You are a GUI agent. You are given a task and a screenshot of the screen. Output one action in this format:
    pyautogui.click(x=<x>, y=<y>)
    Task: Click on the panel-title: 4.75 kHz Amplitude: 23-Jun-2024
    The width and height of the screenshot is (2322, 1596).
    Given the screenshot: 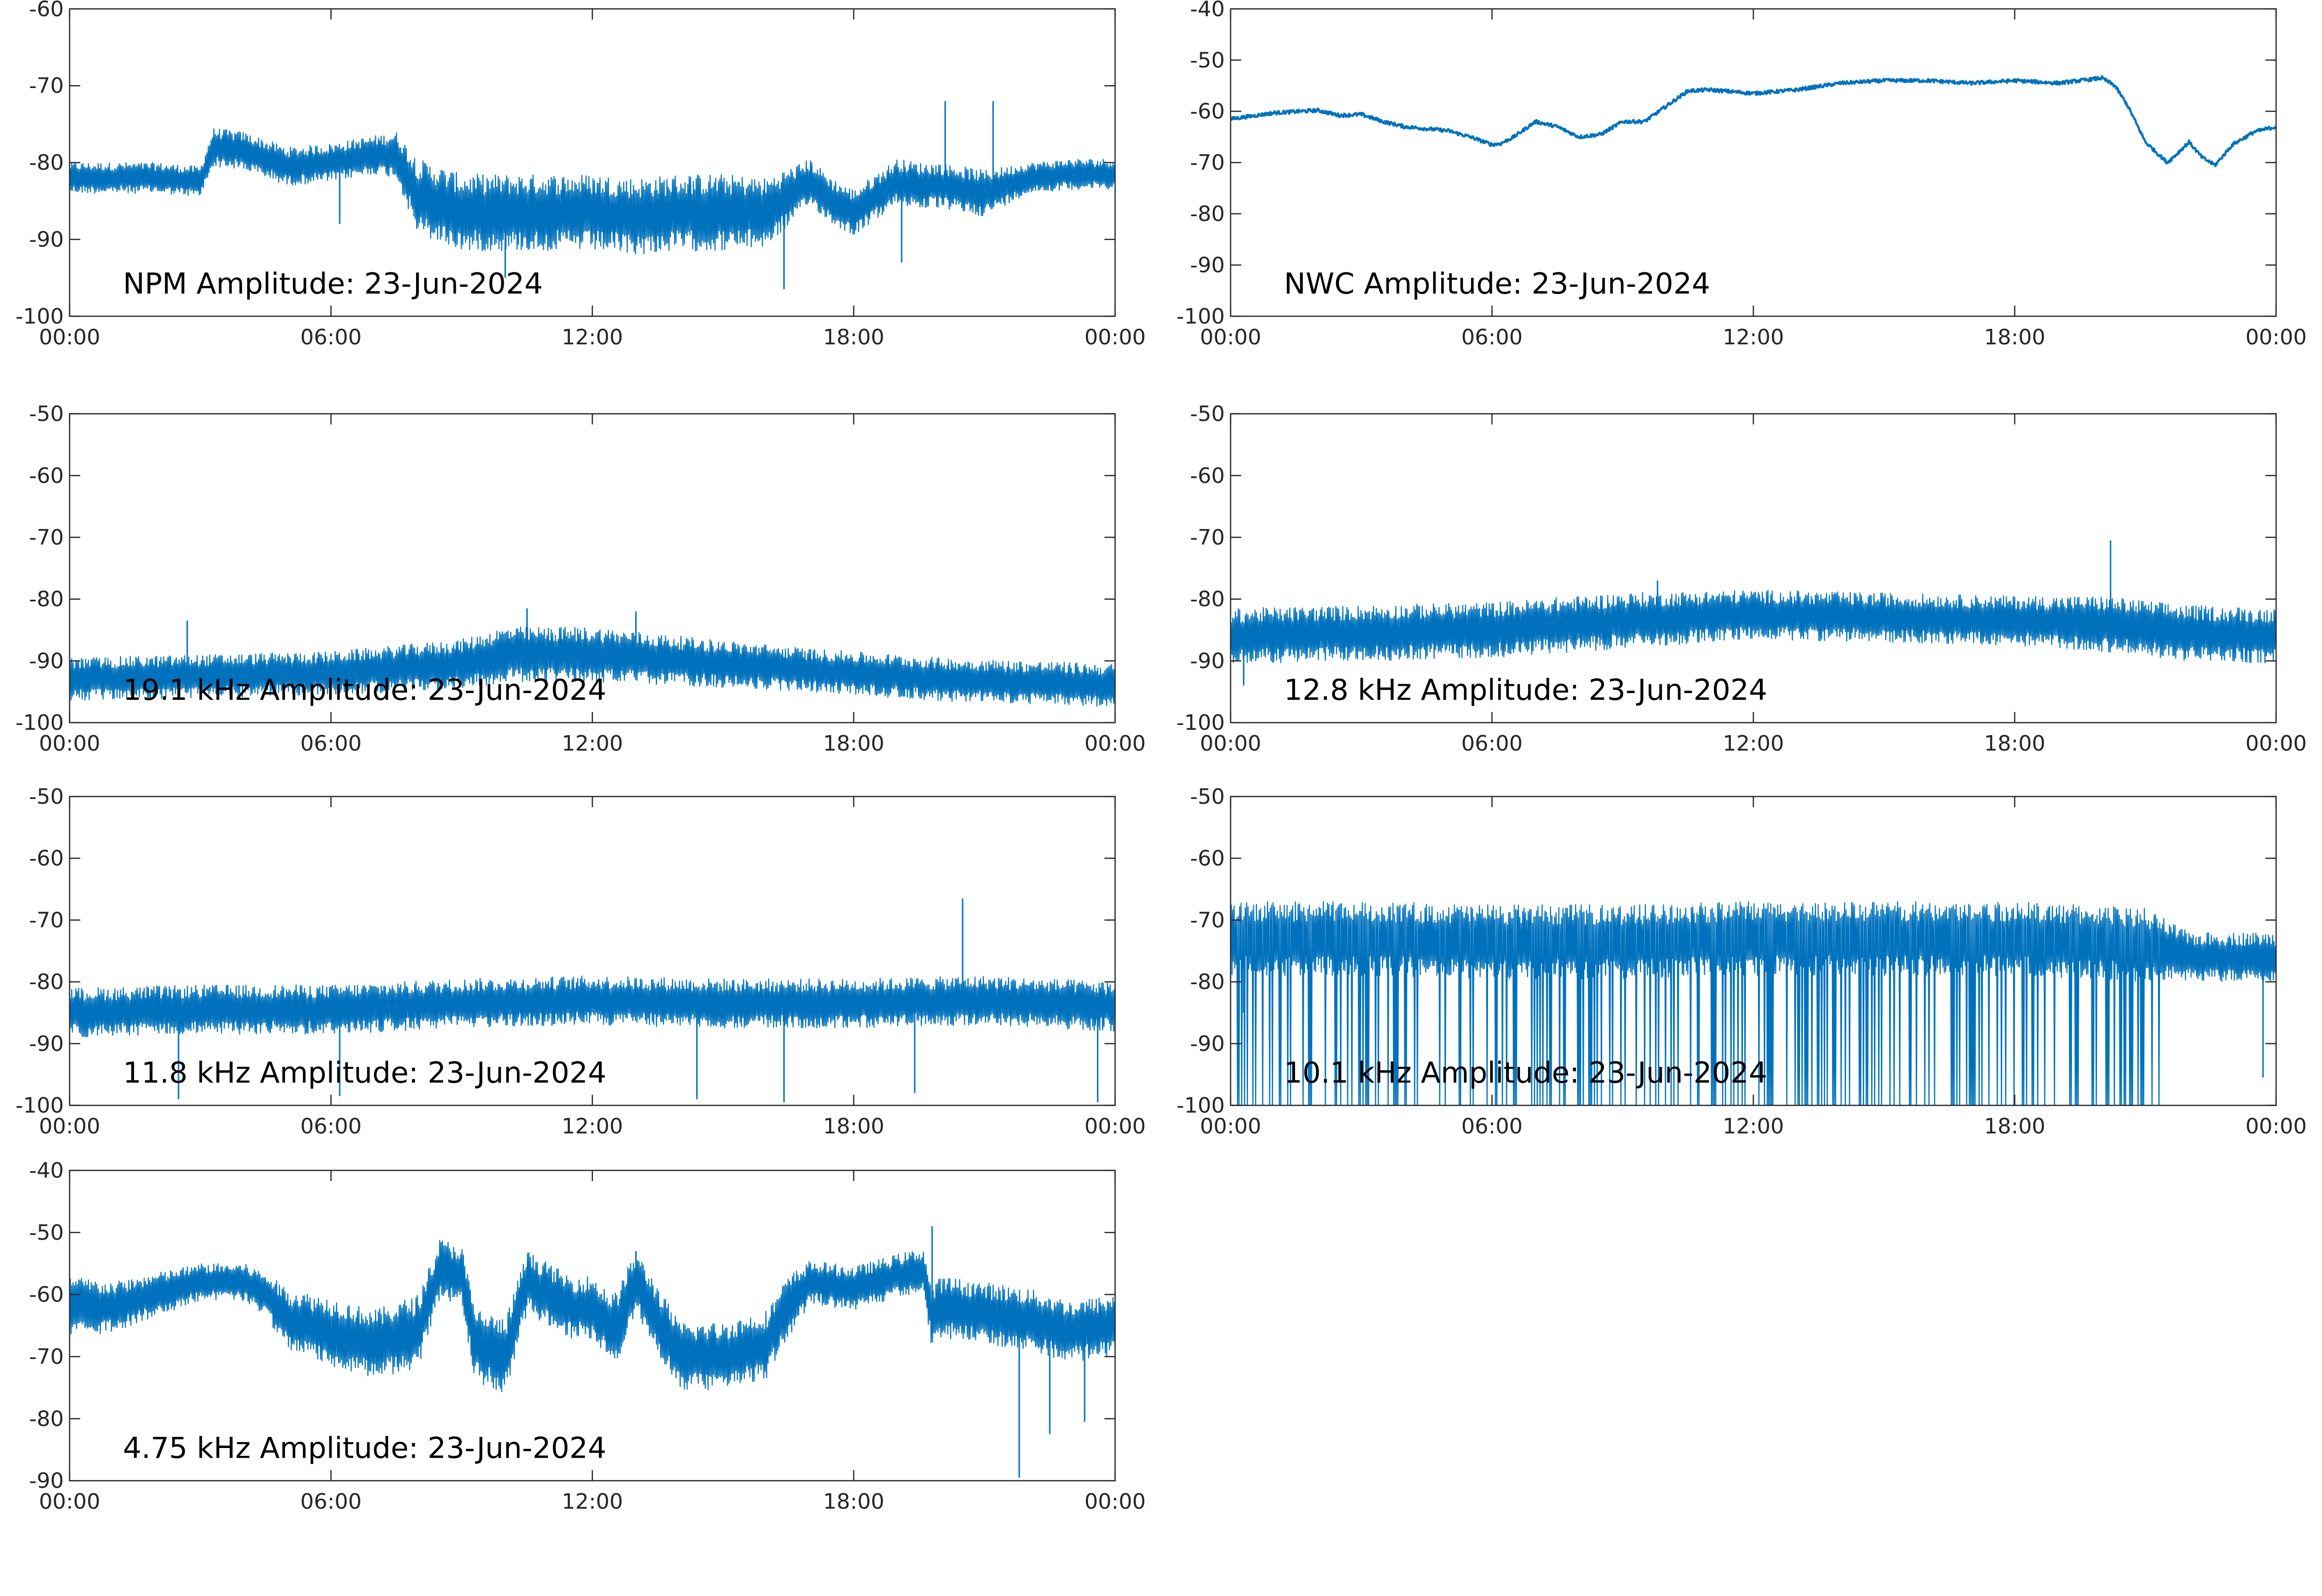 What is the action you would take?
    pyautogui.click(x=364, y=1448)
    